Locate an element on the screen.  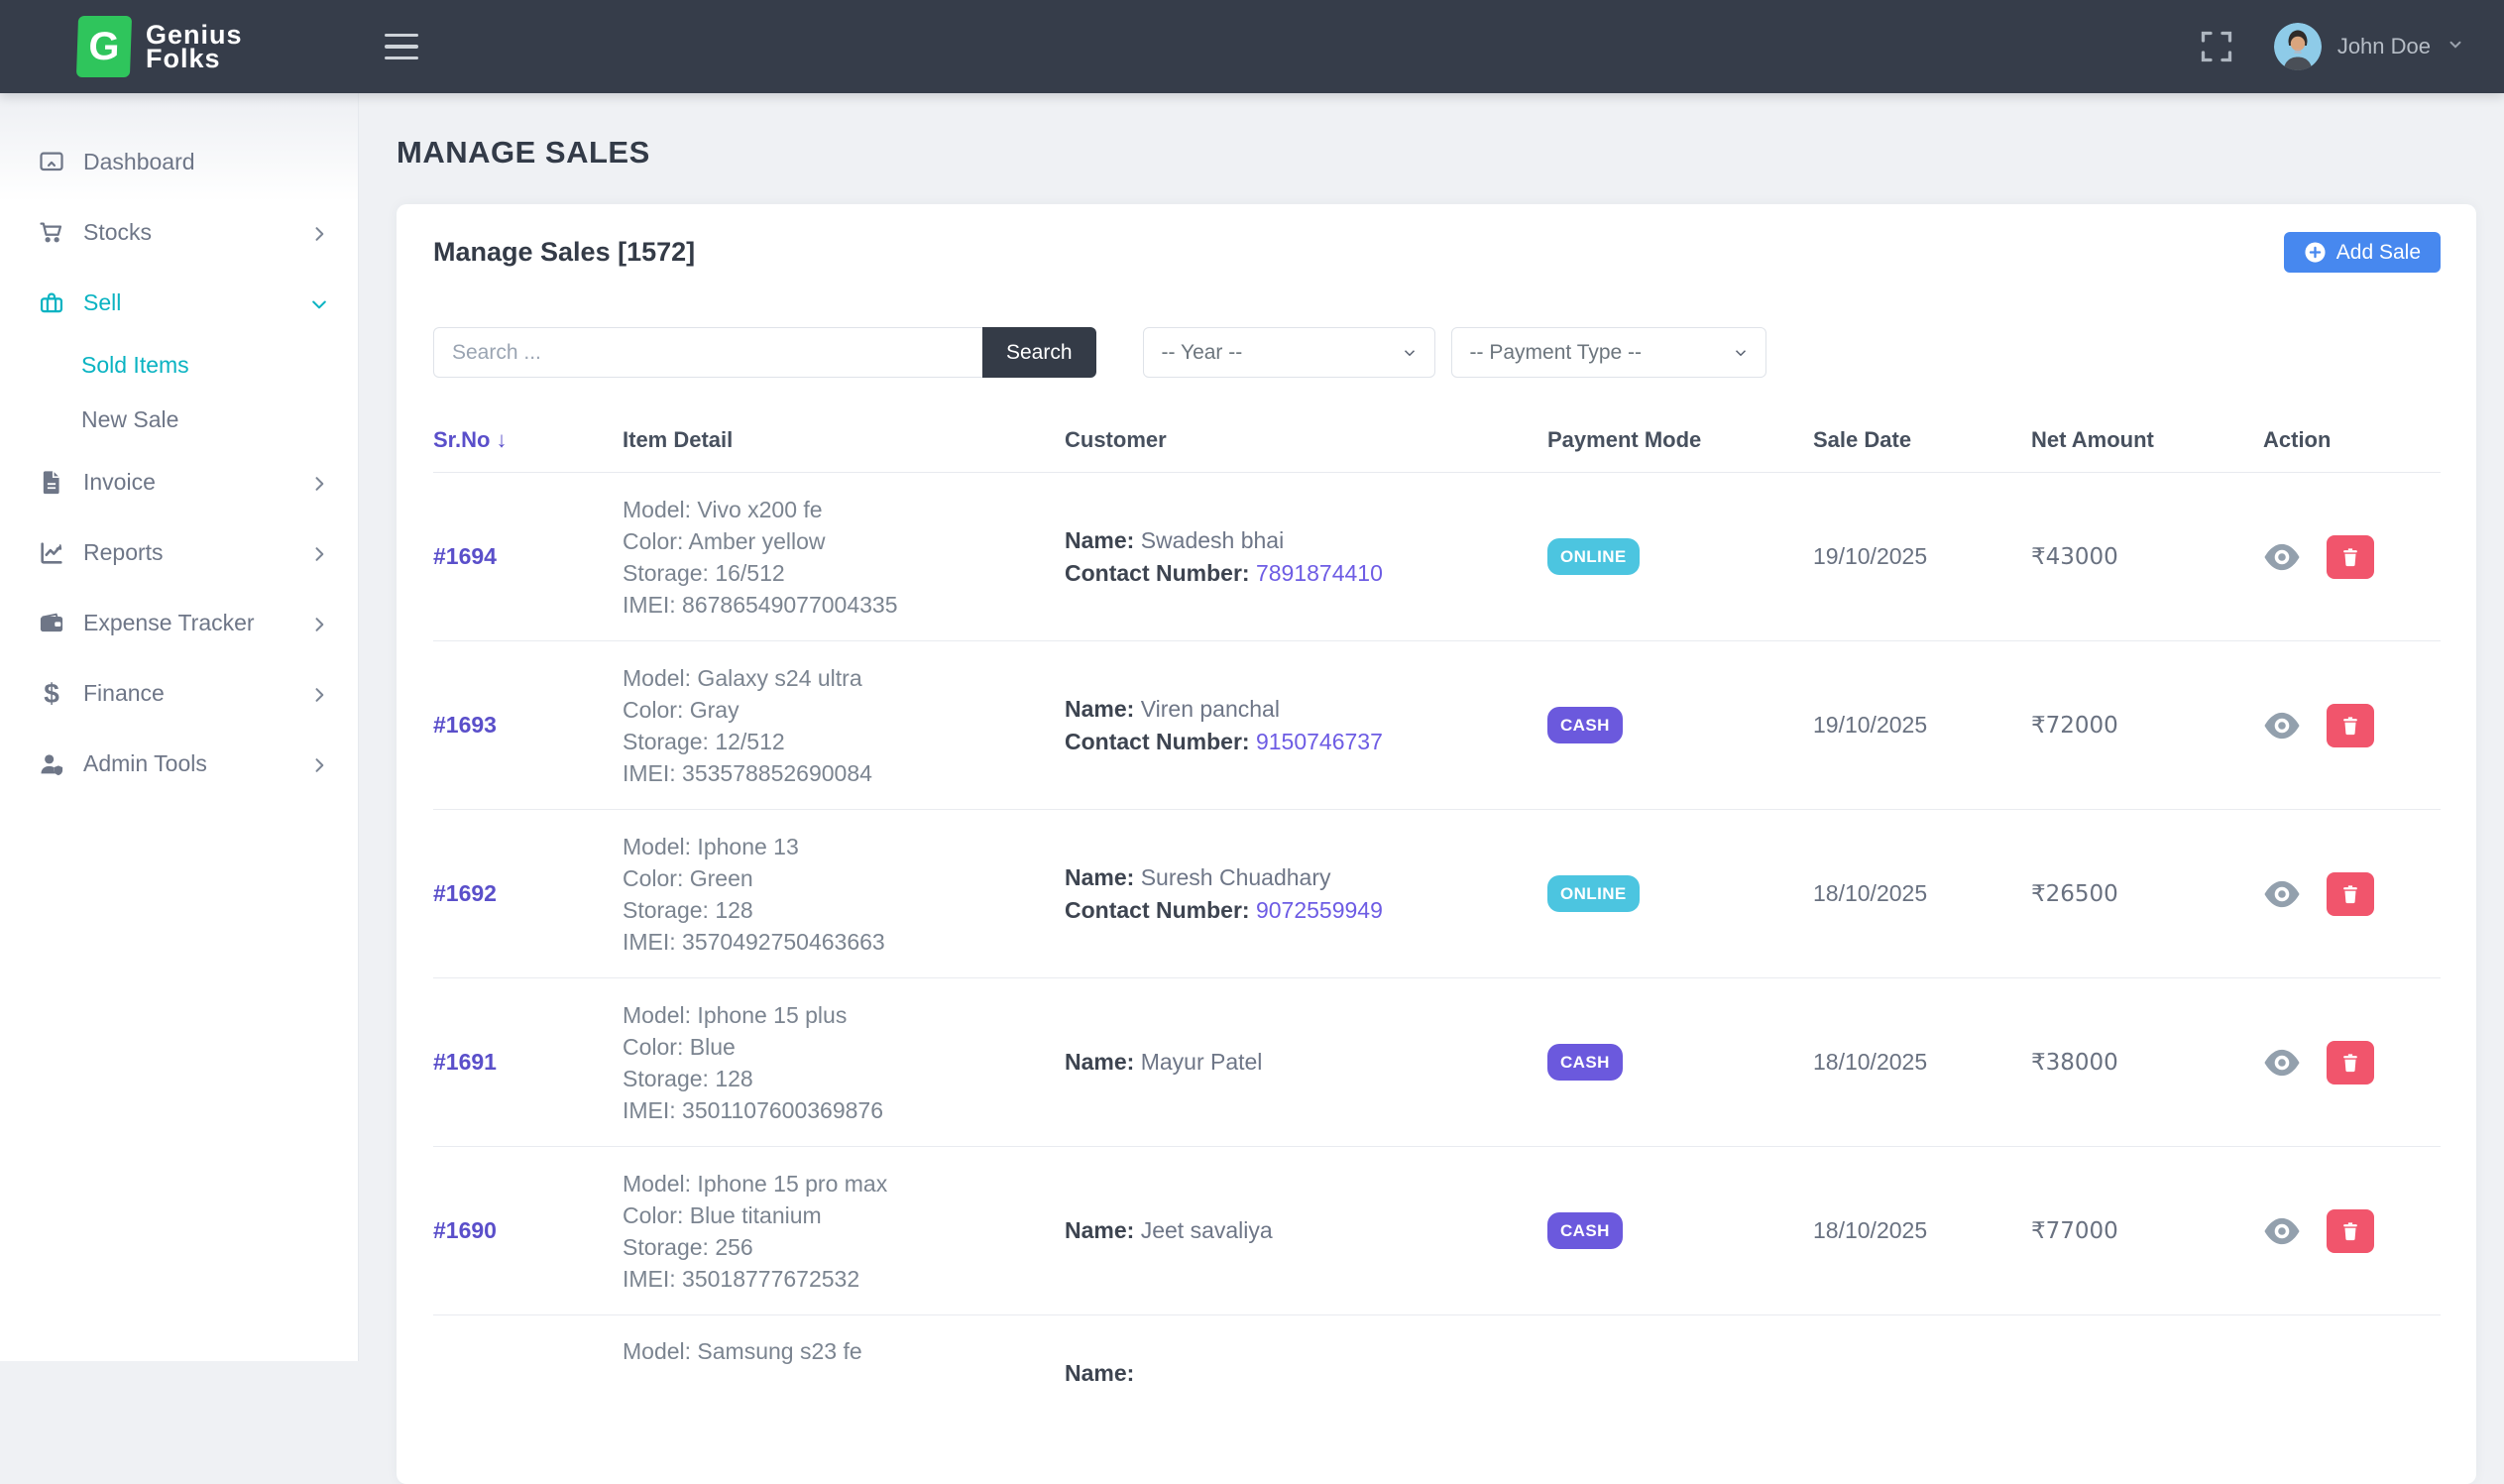
sale-id-link: #1694 is located at coordinates (465, 556).